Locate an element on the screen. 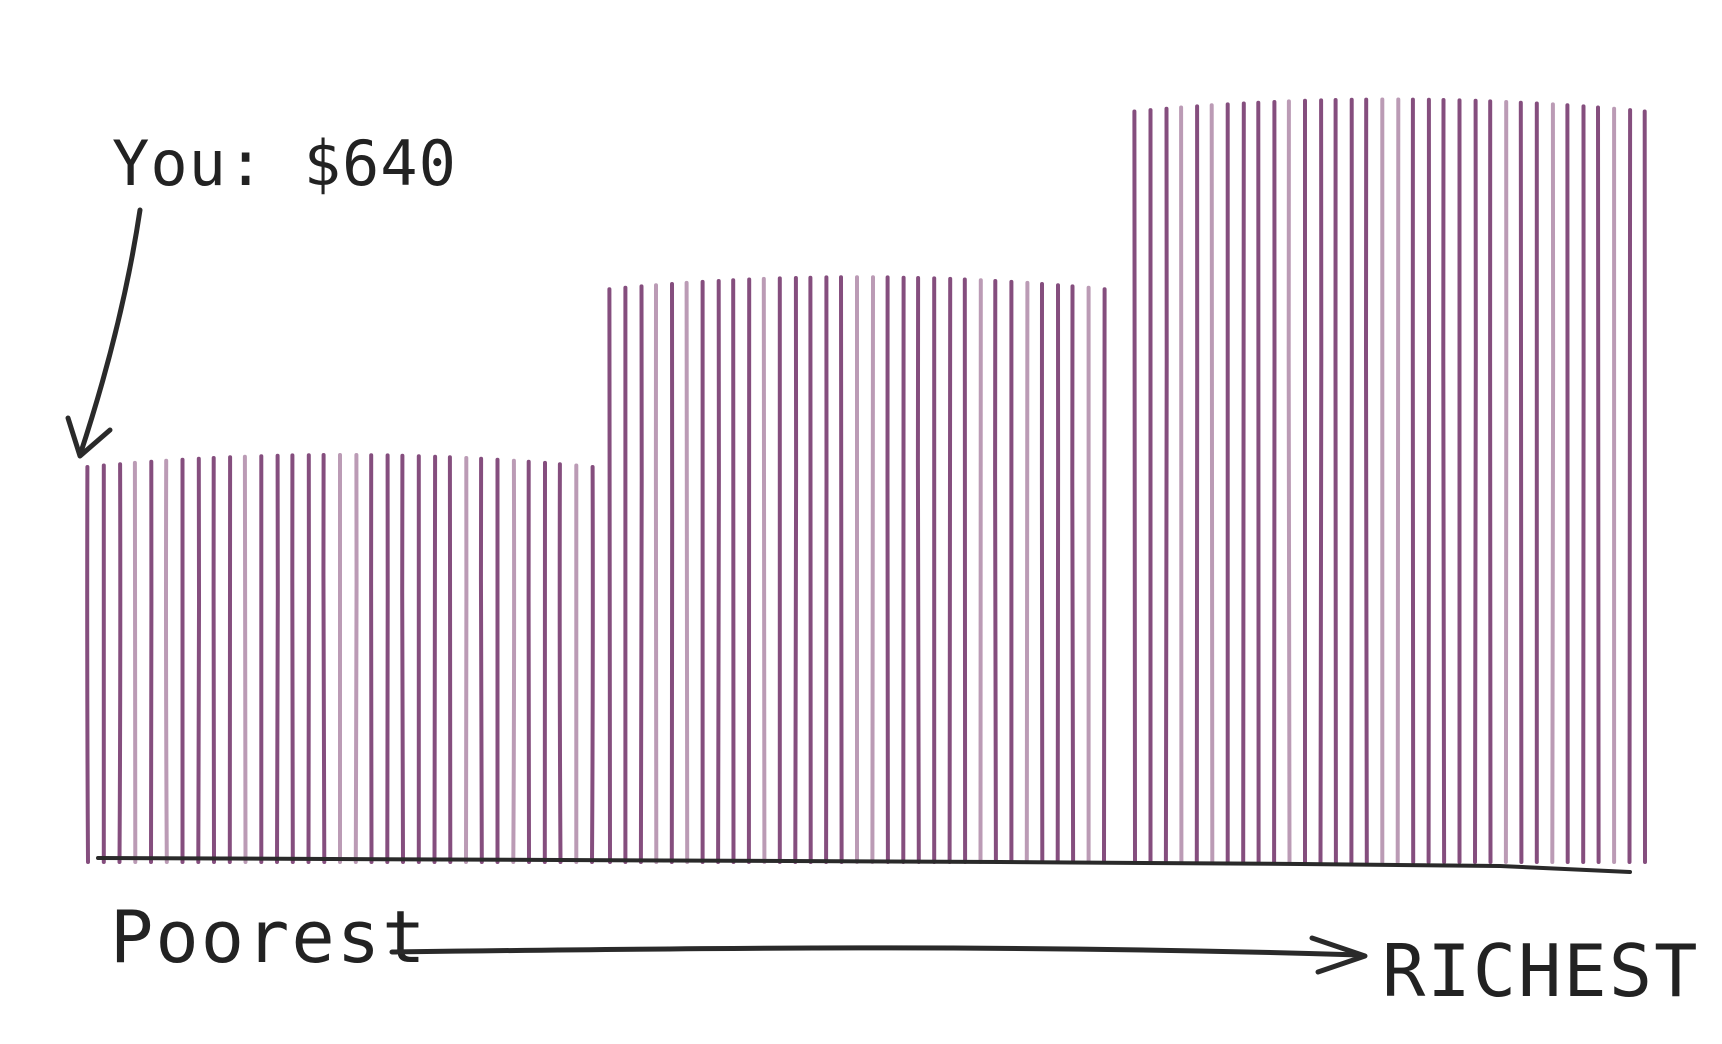 The image size is (1722, 1044). x-axis-baseline is located at coordinates (864, 865).